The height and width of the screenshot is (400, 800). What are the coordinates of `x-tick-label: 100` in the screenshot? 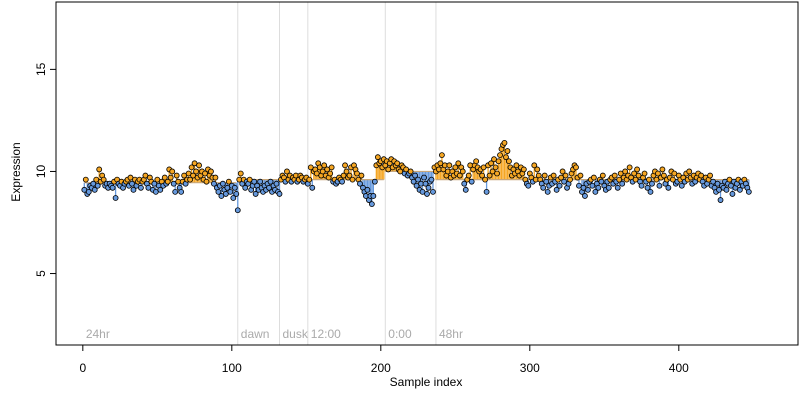 It's located at (232, 368).